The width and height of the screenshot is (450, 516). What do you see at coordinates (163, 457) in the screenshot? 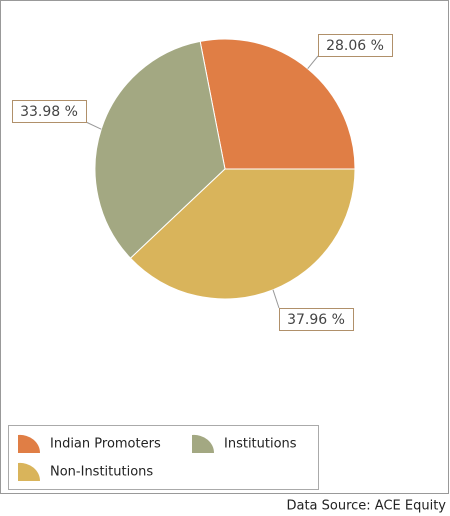
I see `legend-box` at bounding box center [163, 457].